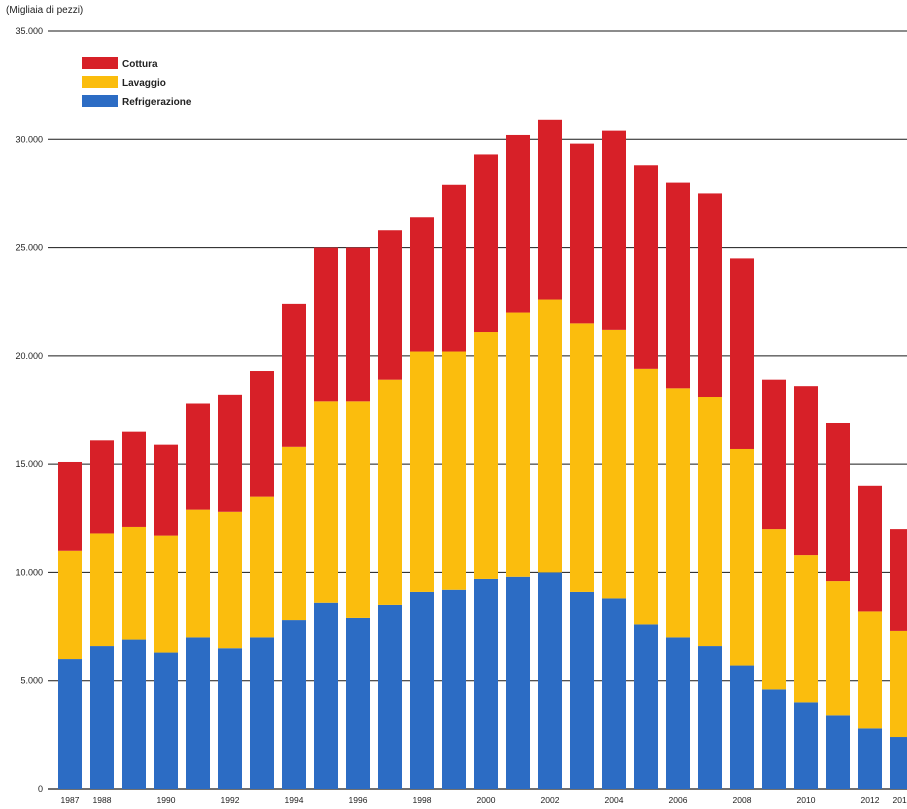 The height and width of the screenshot is (809, 907). I want to click on bar-segment-refrigerazione-1996, so click(358, 703).